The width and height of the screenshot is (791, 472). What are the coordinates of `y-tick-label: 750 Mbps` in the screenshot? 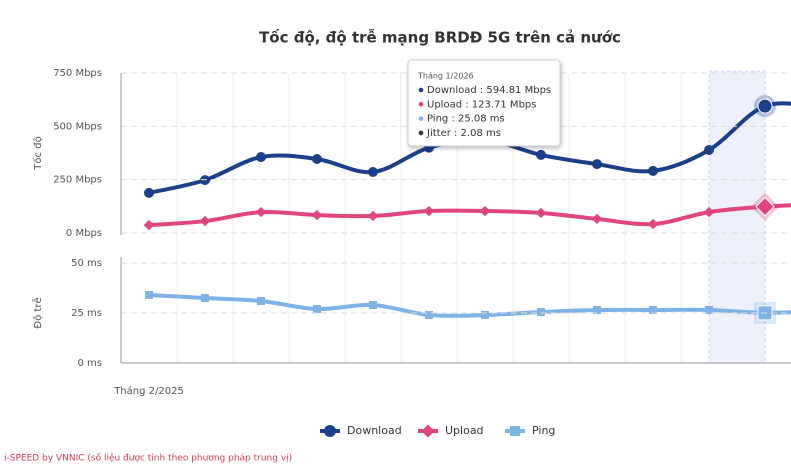 It's located at (77, 73).